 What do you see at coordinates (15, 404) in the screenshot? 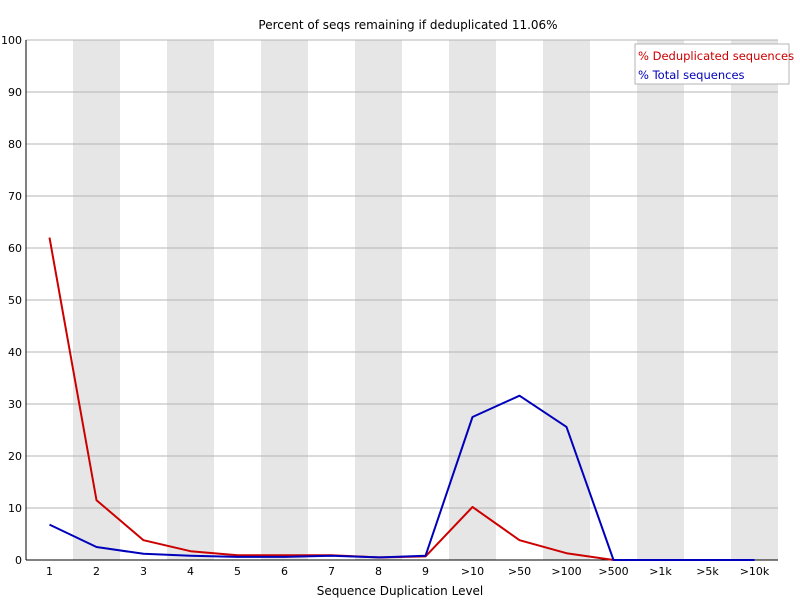
I see `y-tick-label: 30` at bounding box center [15, 404].